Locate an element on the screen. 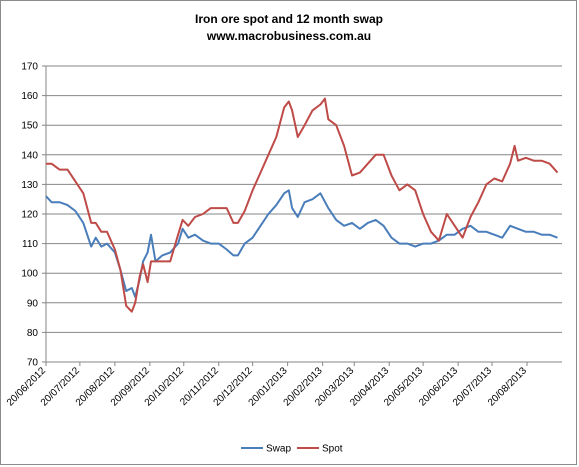  y-tick-label: 120 is located at coordinates (29, 215).